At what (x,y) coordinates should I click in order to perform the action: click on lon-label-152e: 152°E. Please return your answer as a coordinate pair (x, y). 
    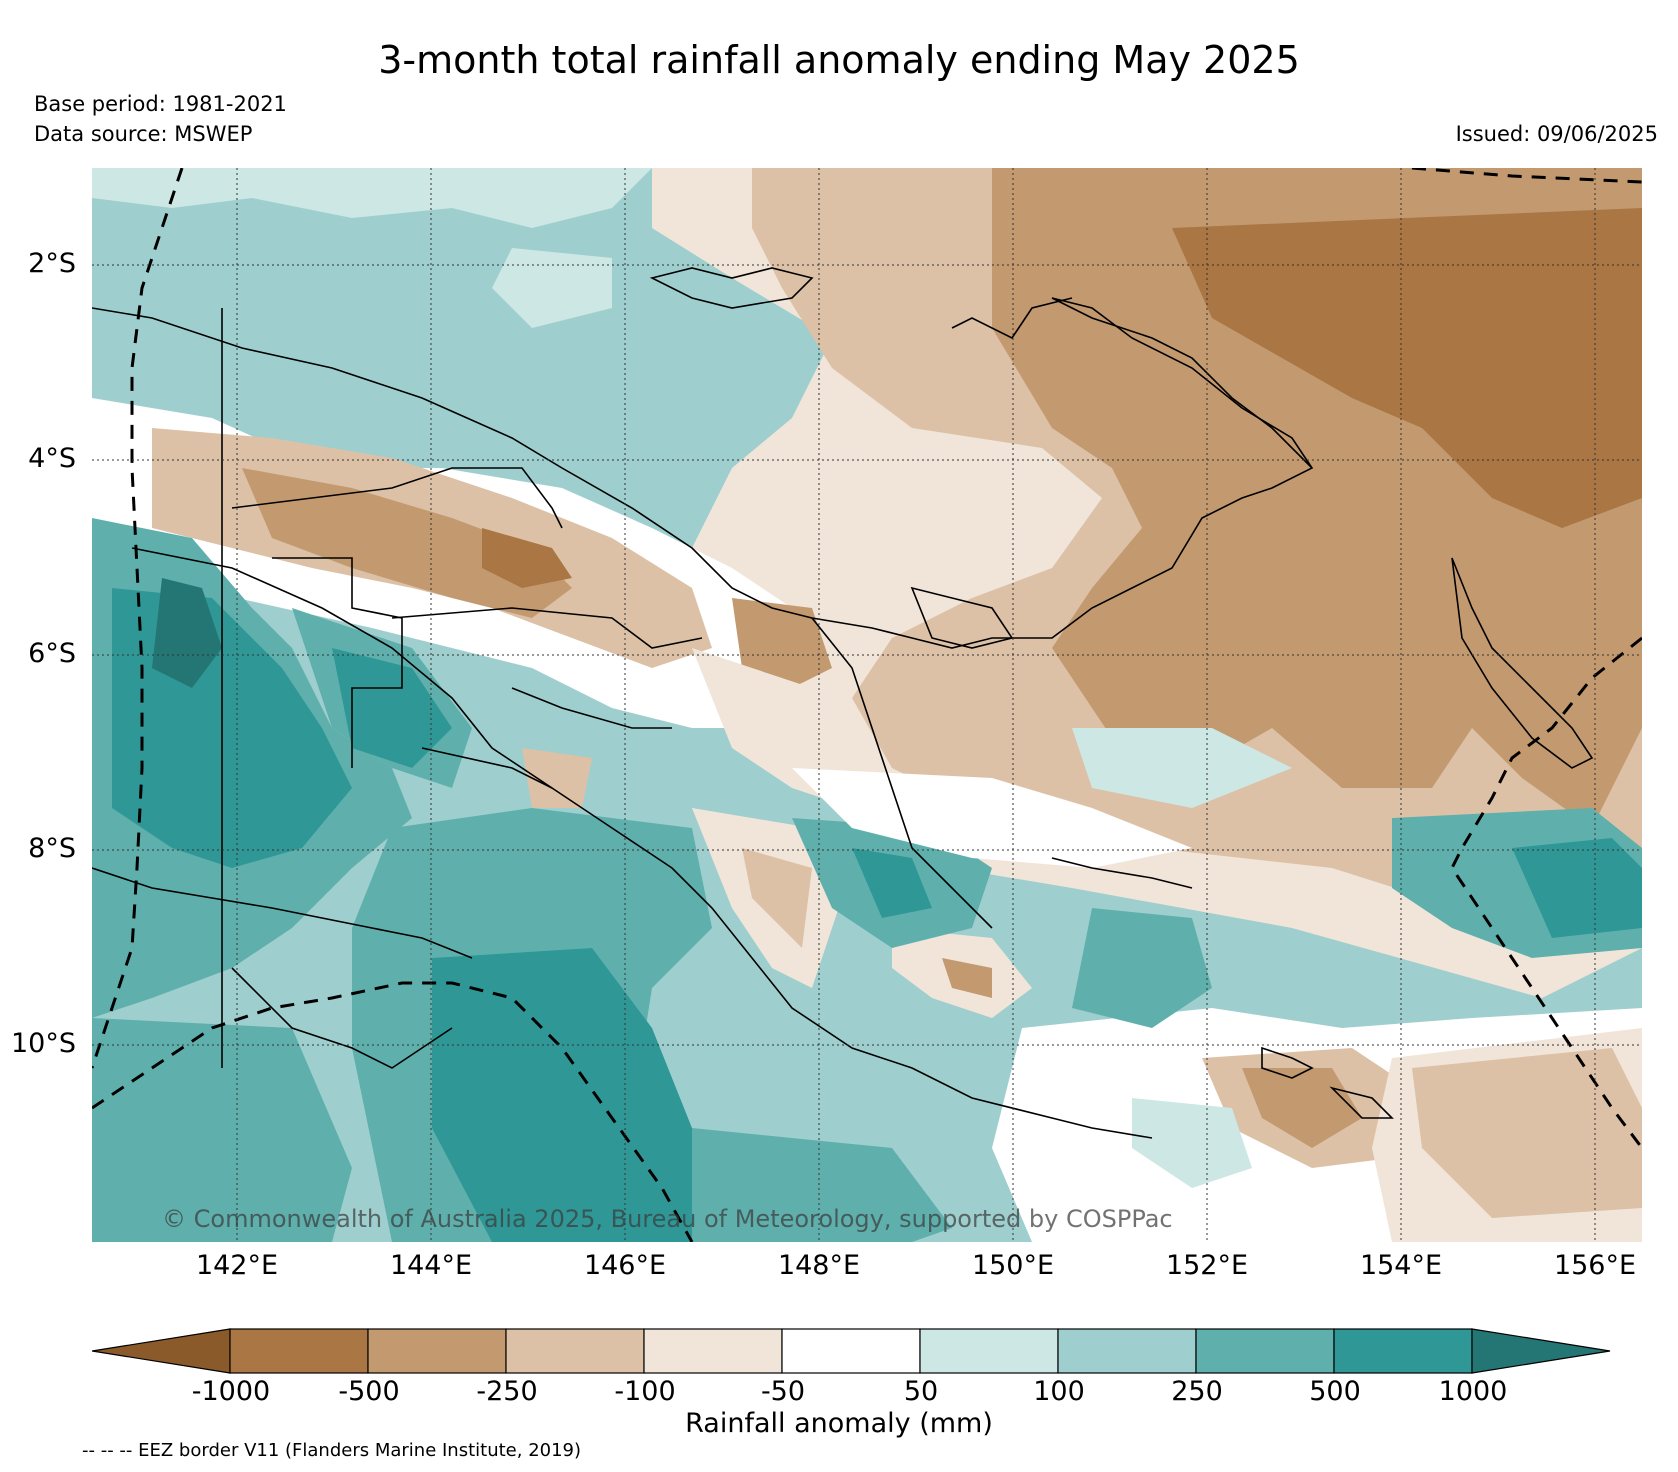
    Looking at the image, I should click on (1207, 1265).